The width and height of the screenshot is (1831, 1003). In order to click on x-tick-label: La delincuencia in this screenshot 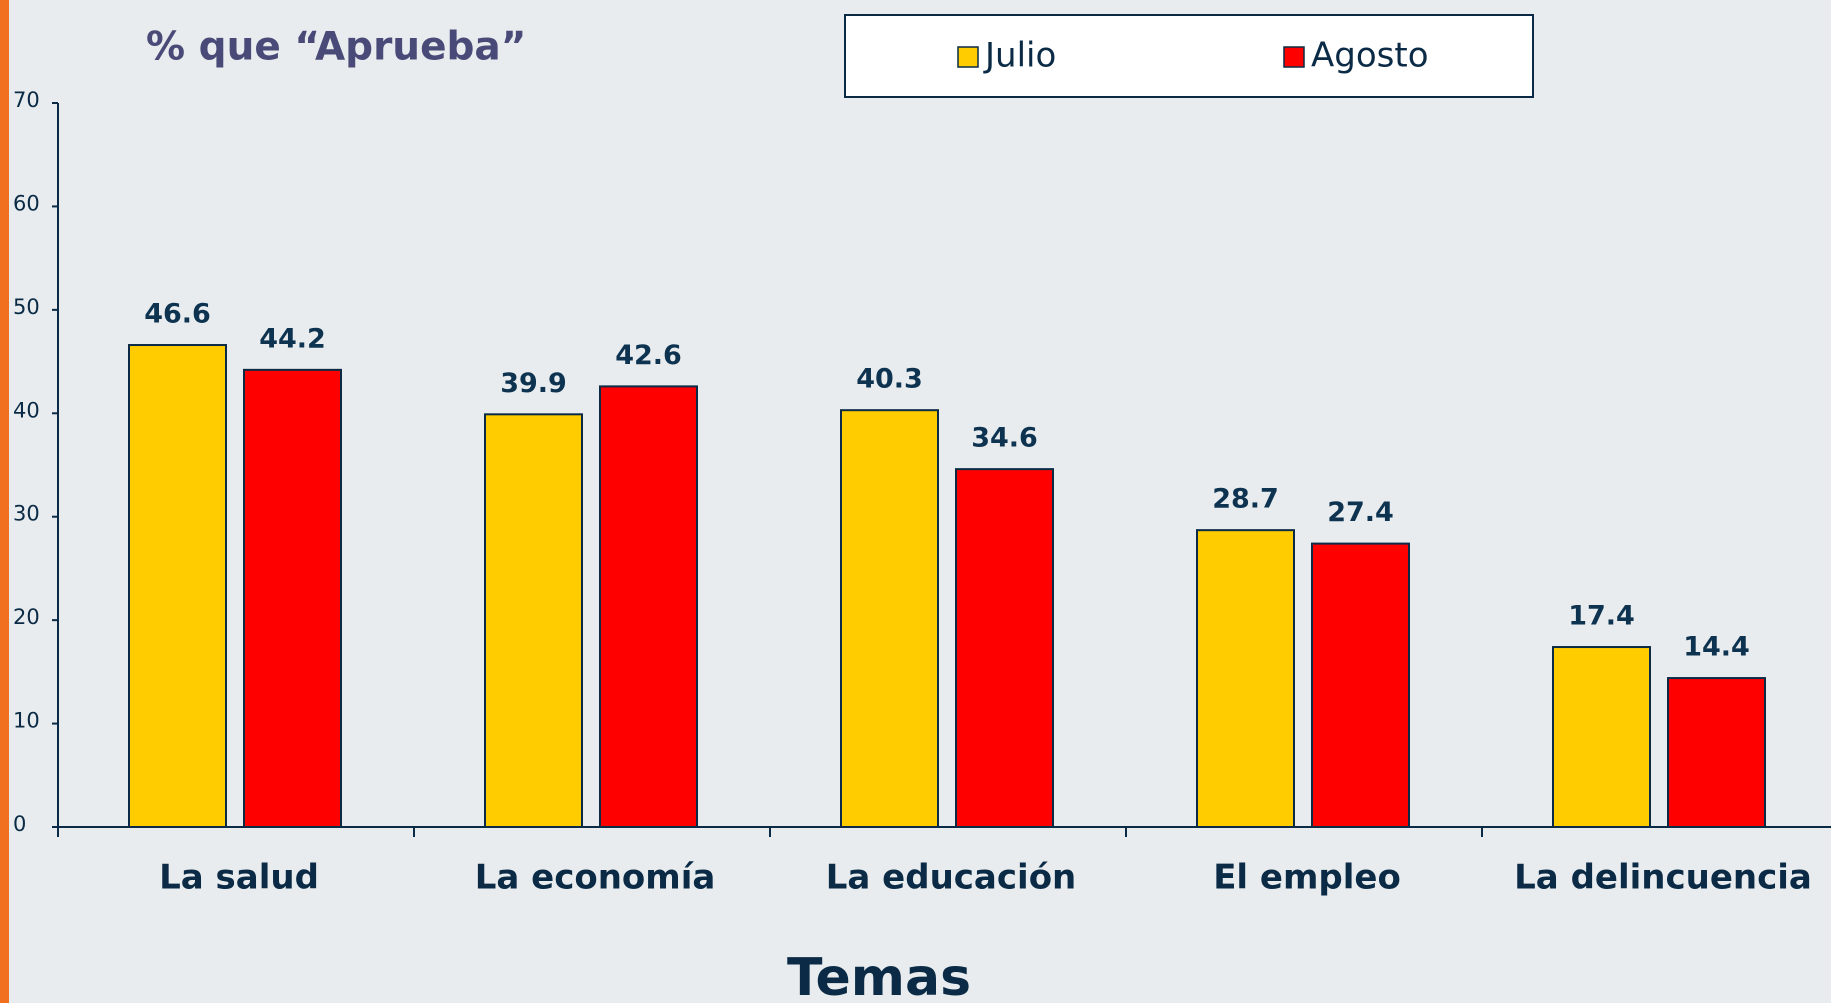, I will do `click(1663, 878)`.